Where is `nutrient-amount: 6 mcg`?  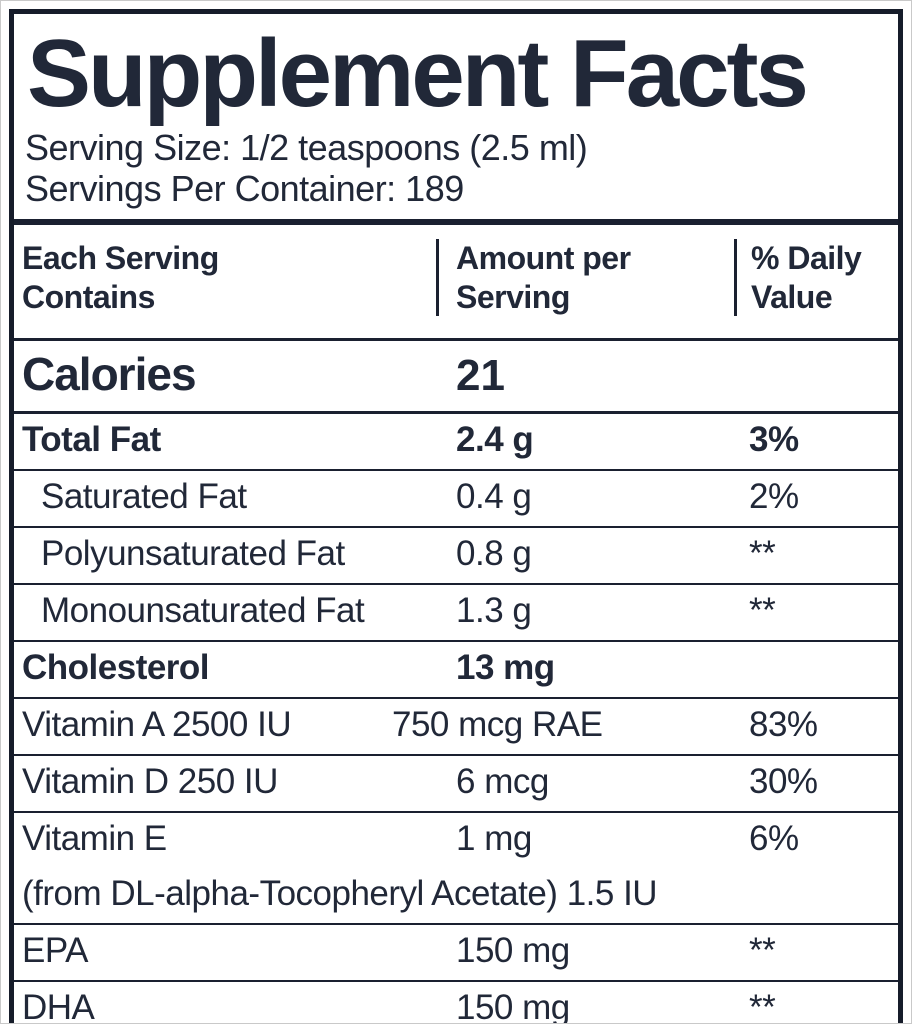
nutrient-amount: 6 mcg is located at coordinates (502, 782).